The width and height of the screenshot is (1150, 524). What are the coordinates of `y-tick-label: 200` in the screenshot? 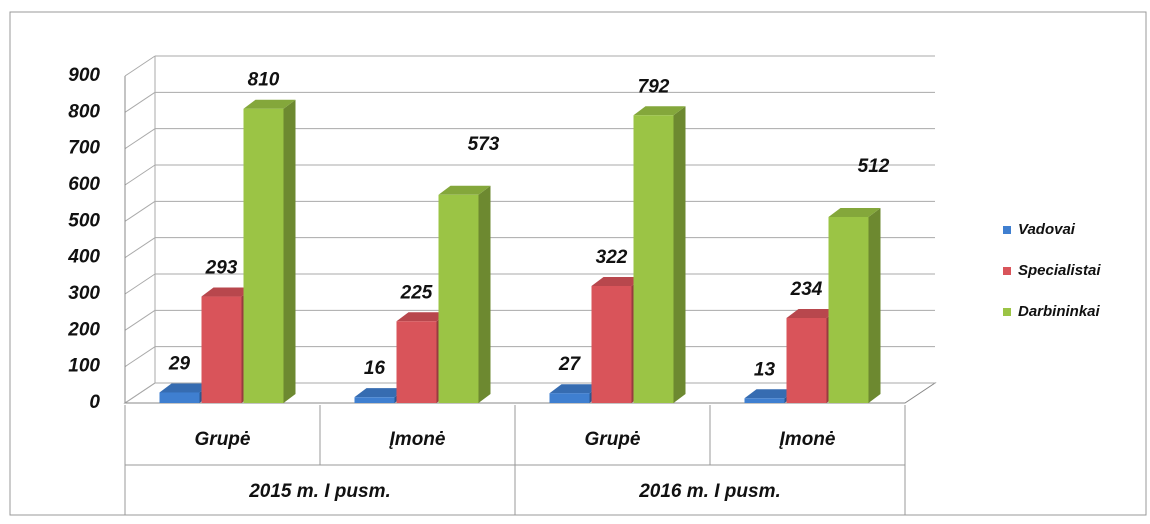 It's located at (83, 329).